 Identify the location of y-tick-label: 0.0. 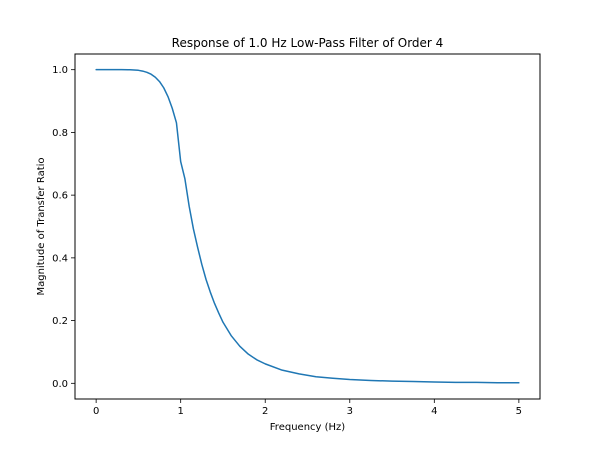
(60, 384).